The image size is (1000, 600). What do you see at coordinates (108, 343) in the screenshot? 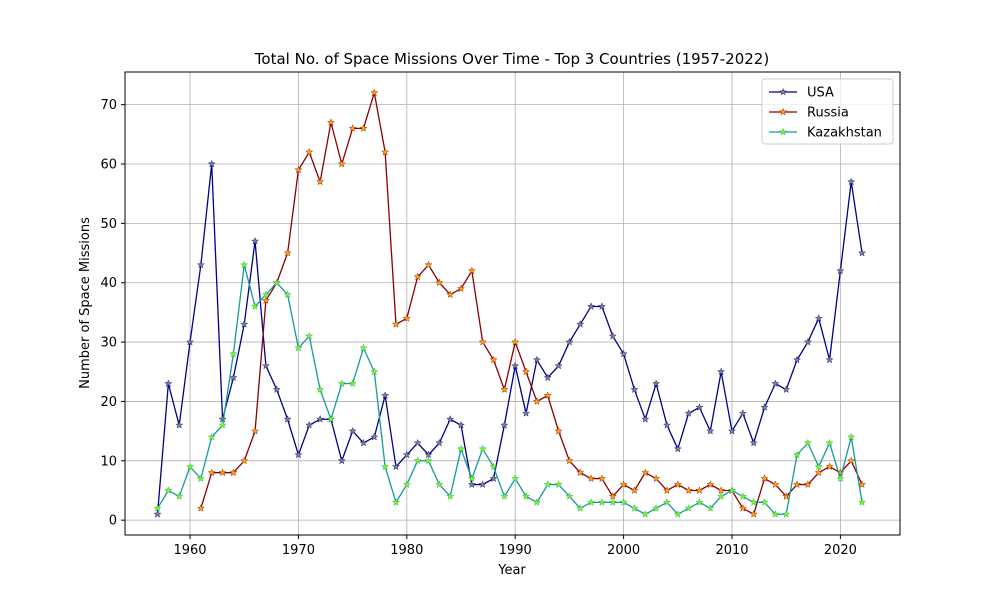
I see `y-tick-label: 30` at bounding box center [108, 343].